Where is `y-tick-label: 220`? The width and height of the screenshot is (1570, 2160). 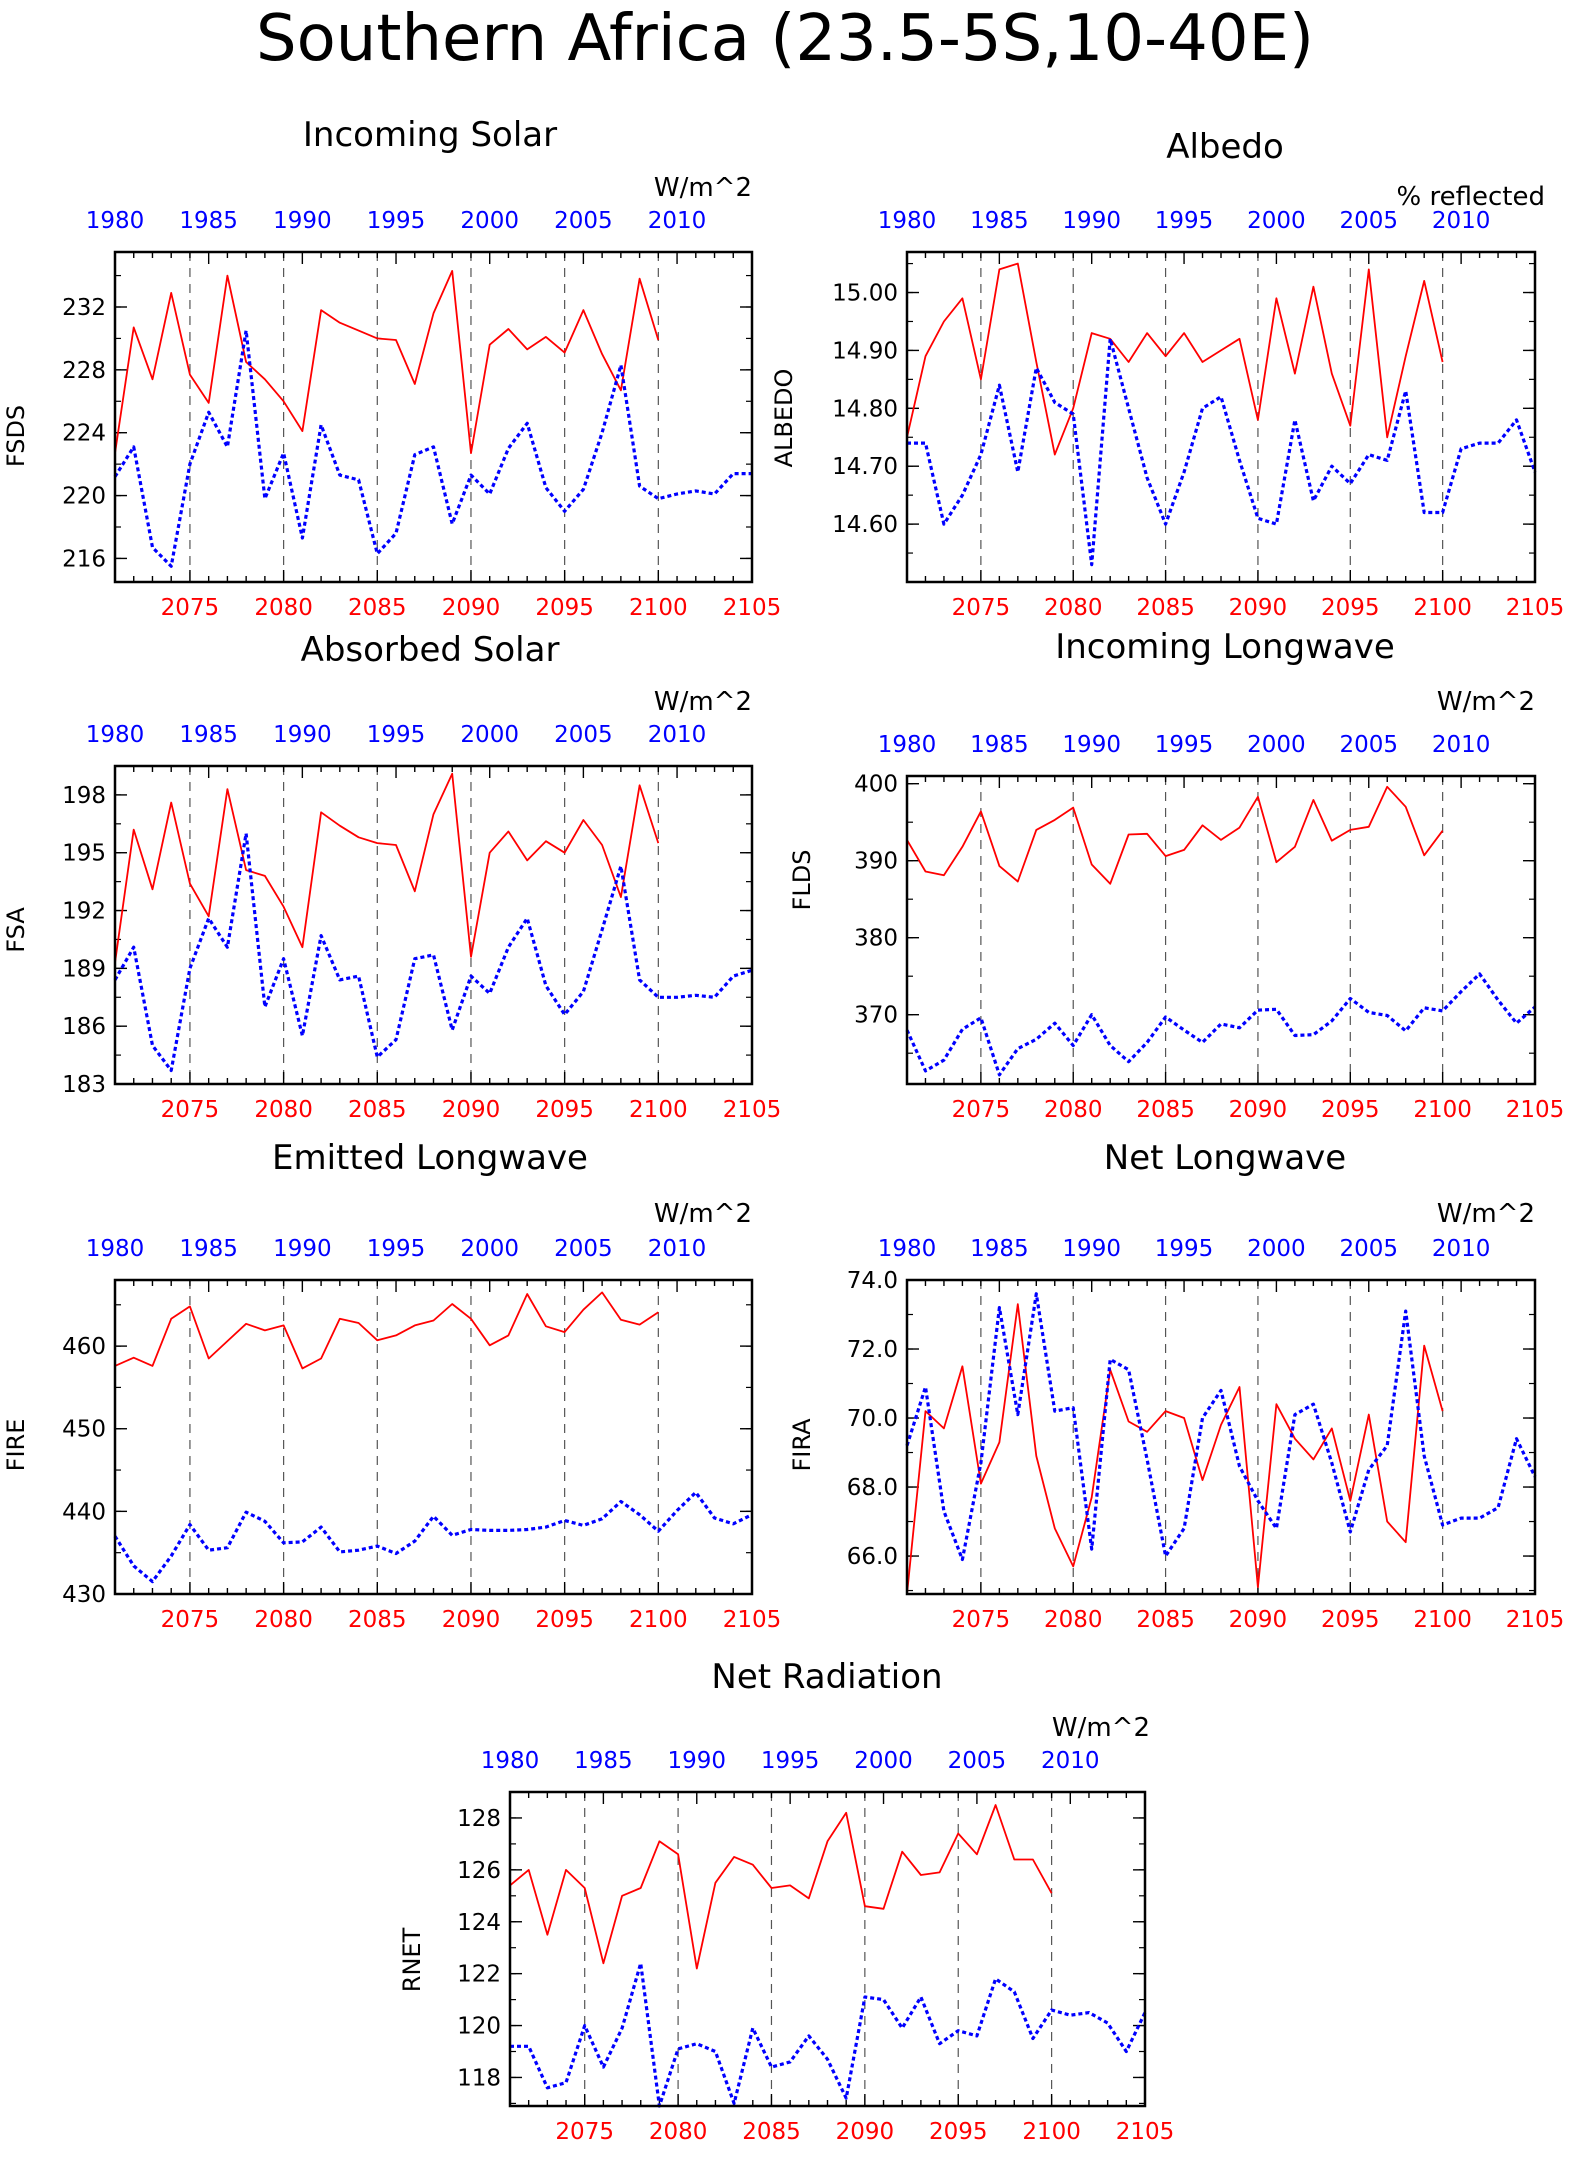 y-tick-label: 220 is located at coordinates (84, 497).